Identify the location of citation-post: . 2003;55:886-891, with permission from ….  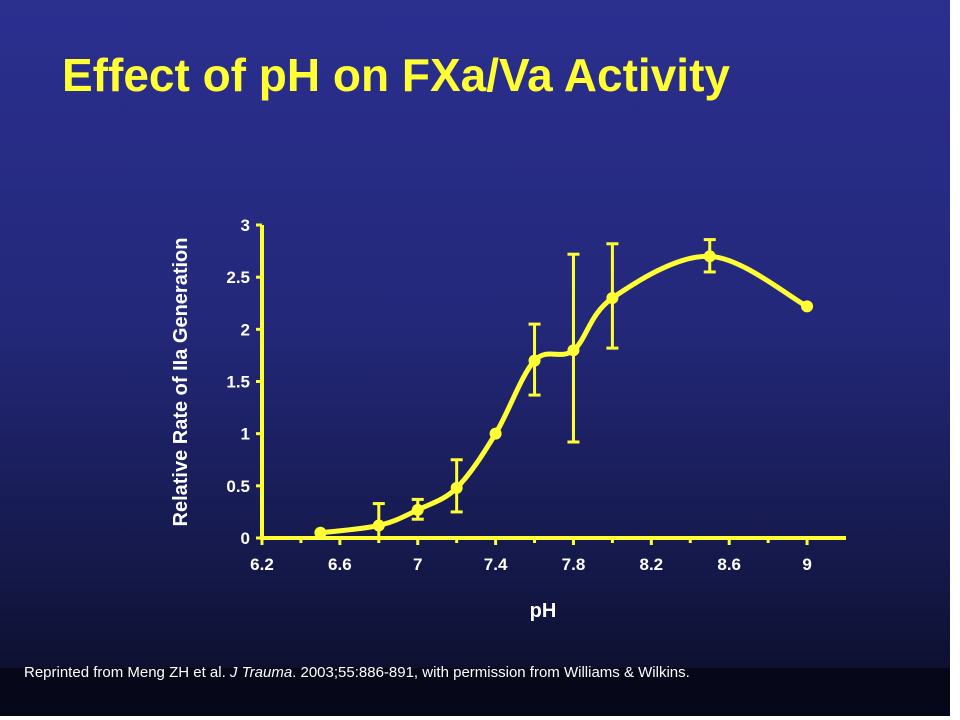
(491, 672).